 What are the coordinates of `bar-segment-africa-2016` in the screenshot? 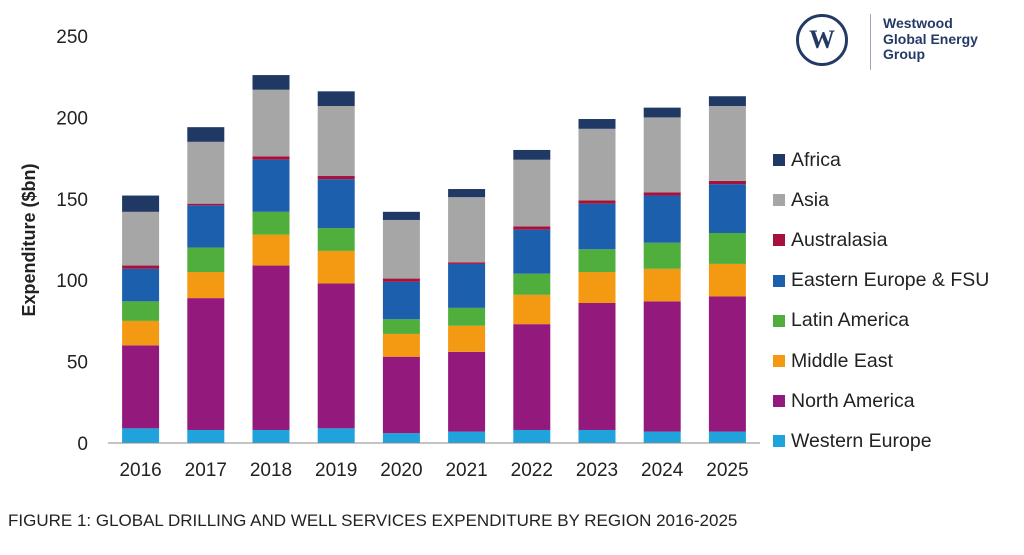 It's located at (141, 203).